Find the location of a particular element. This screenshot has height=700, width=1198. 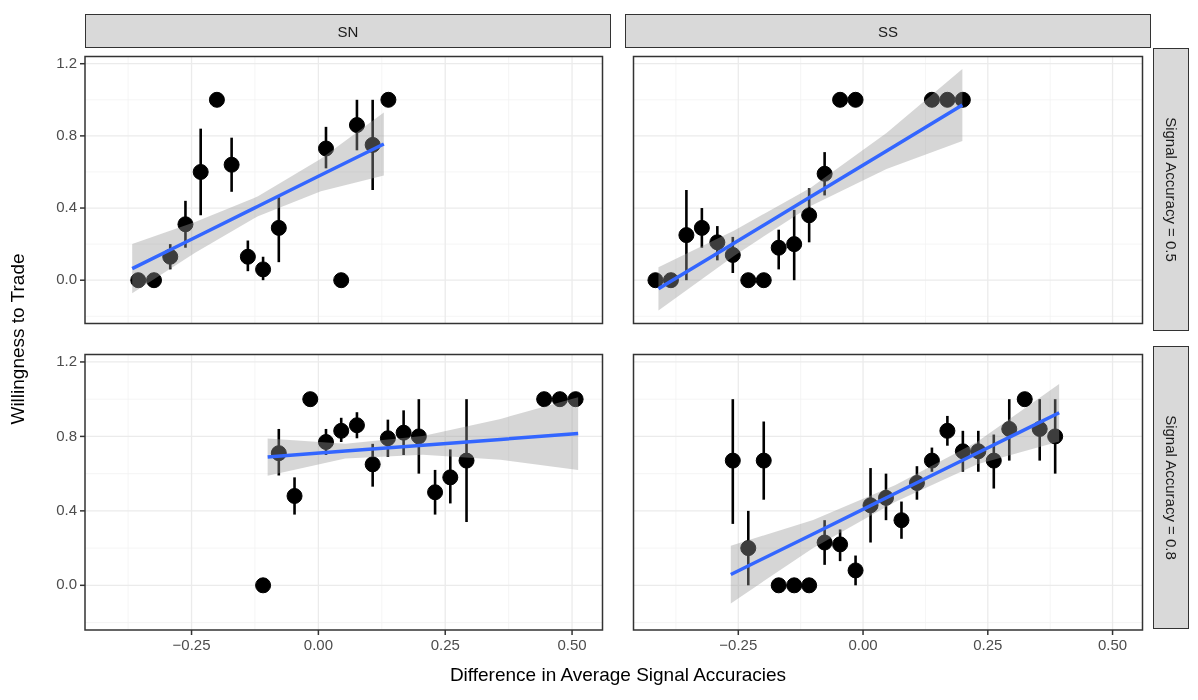

chart-title: SN is located at coordinates (348, 31).